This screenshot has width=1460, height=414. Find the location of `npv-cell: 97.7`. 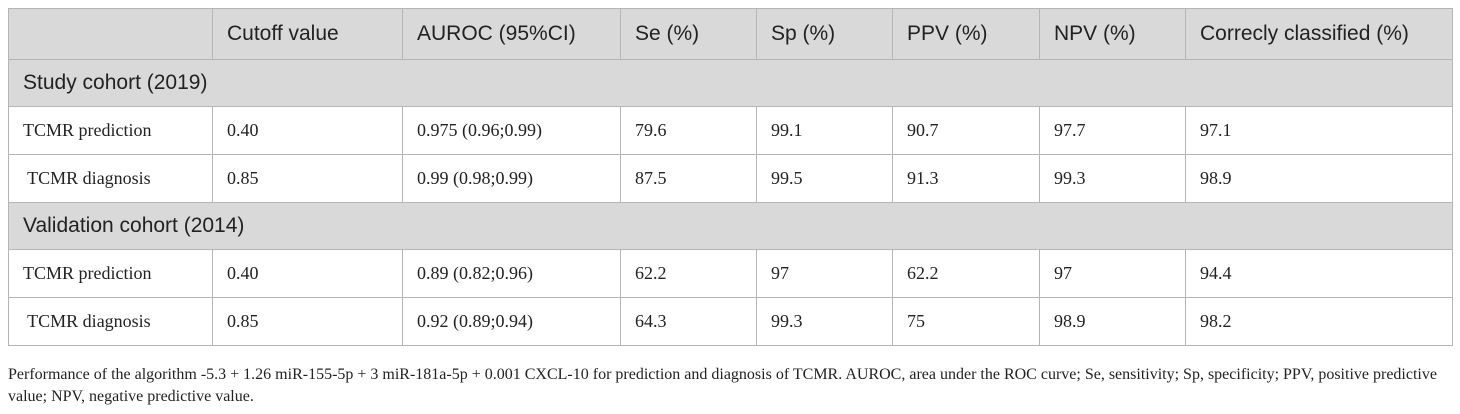

npv-cell: 97.7 is located at coordinates (1112, 130).